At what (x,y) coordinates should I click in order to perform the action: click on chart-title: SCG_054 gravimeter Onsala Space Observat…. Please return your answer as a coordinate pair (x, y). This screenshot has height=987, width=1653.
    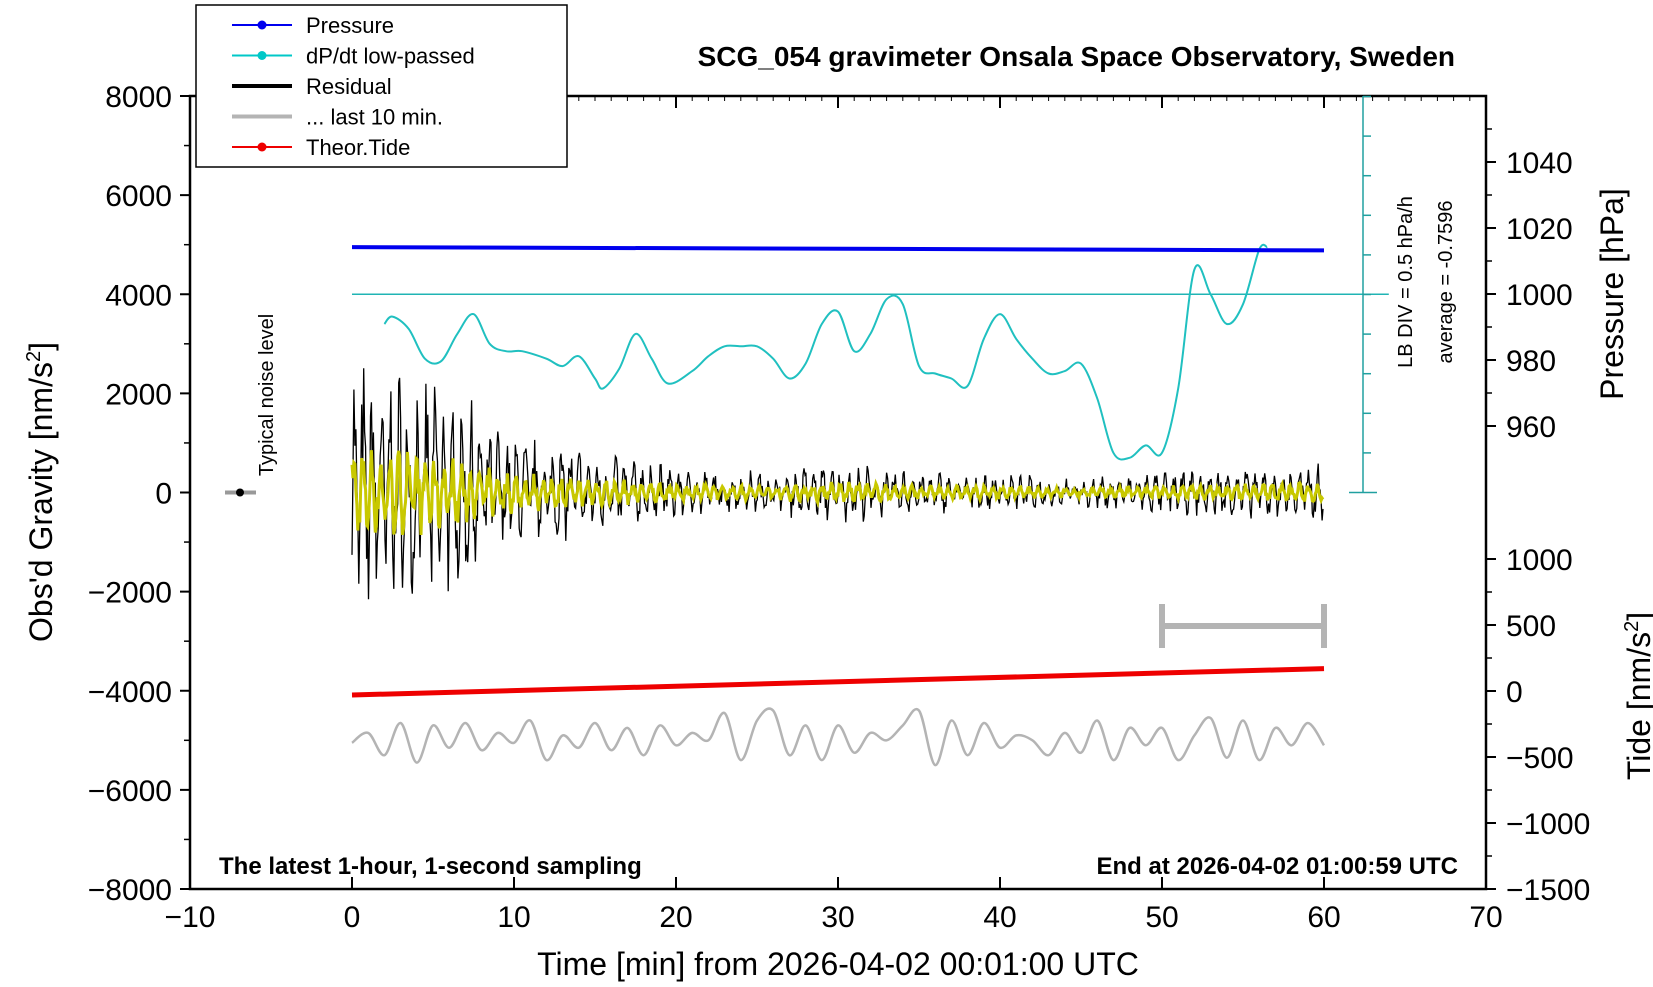
    Looking at the image, I should click on (1076, 56).